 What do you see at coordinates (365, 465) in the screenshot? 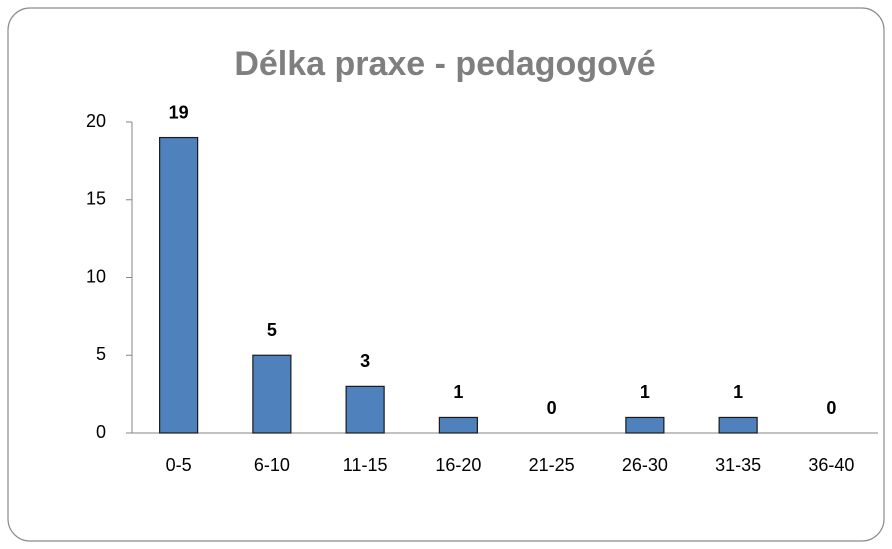
I see `x-tick-label: 11-15` at bounding box center [365, 465].